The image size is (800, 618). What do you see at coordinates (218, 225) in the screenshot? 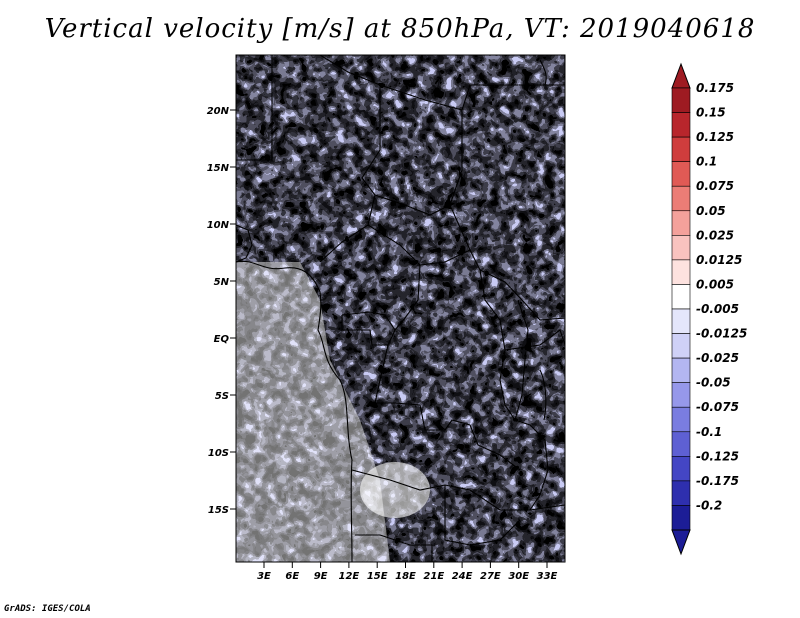
I see `lat-label: 10N` at bounding box center [218, 225].